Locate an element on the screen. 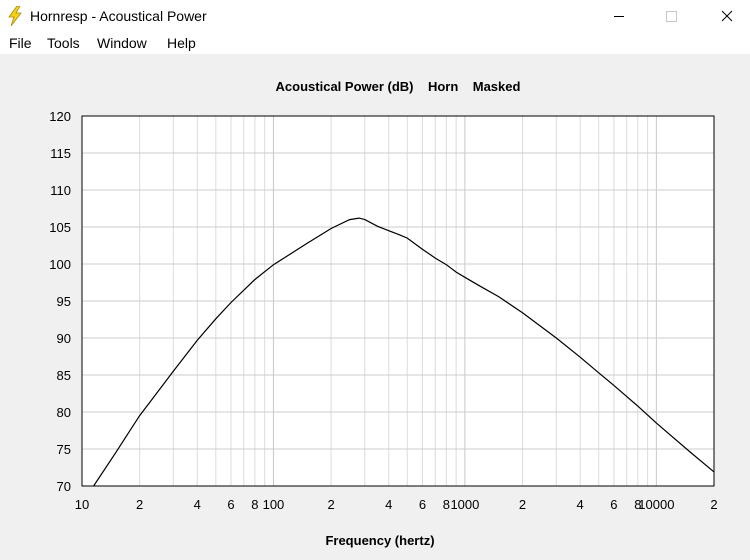 Image resolution: width=750 pixels, height=560 pixels. x-tick-label: 10000 is located at coordinates (656, 504).